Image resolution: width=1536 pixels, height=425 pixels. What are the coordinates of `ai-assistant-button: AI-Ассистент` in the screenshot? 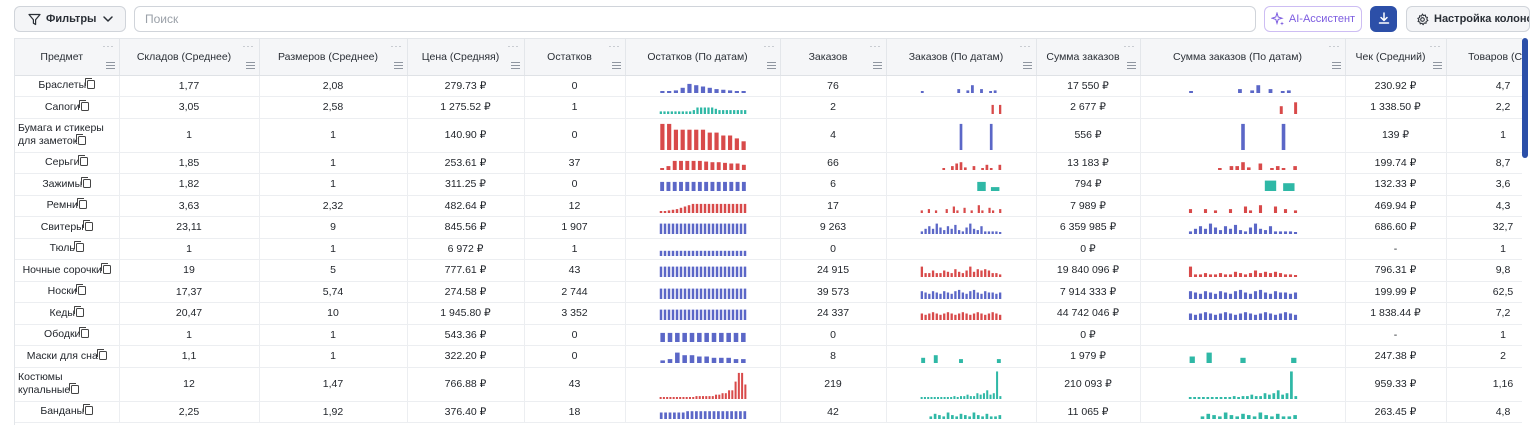 It's located at (1313, 19).